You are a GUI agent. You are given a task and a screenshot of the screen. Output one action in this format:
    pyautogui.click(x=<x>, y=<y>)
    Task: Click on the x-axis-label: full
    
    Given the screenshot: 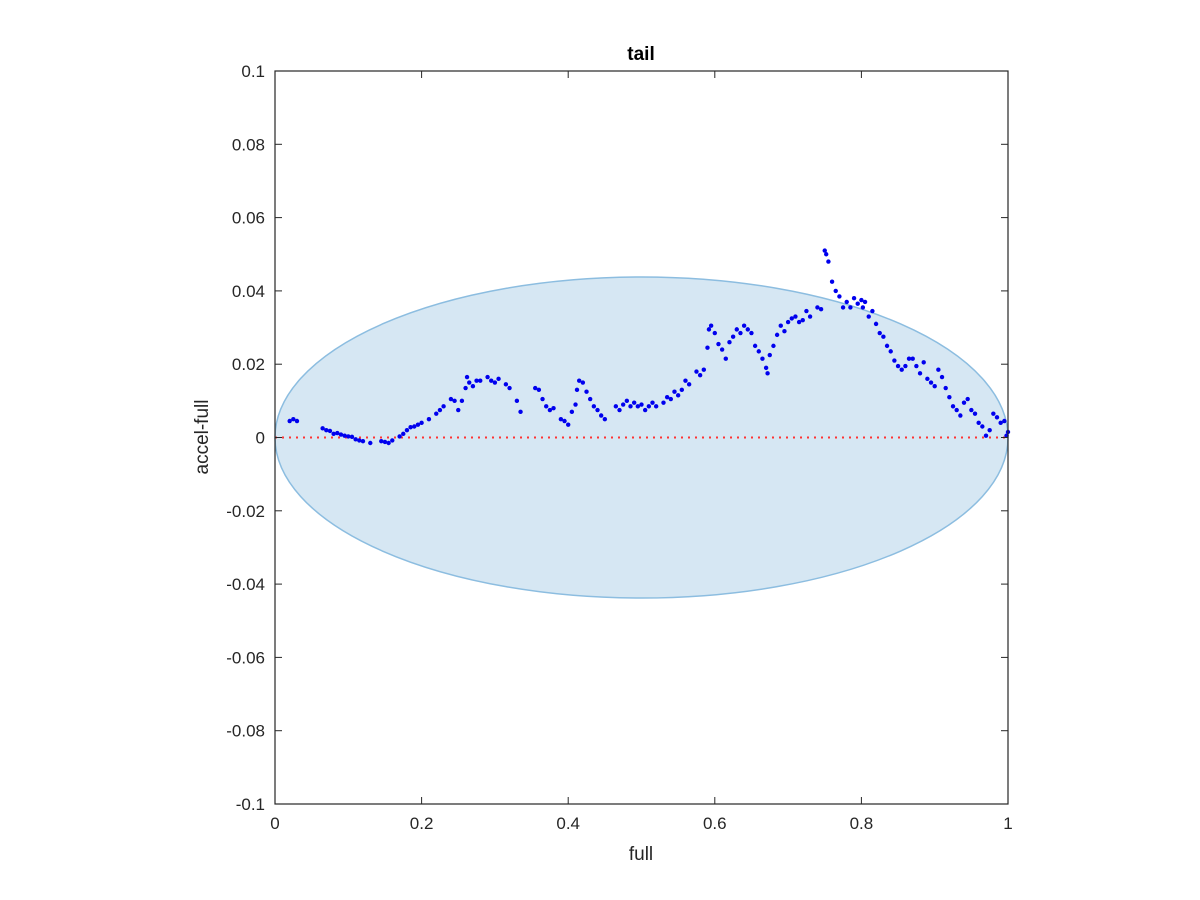 What is the action you would take?
    pyautogui.click(x=641, y=854)
    